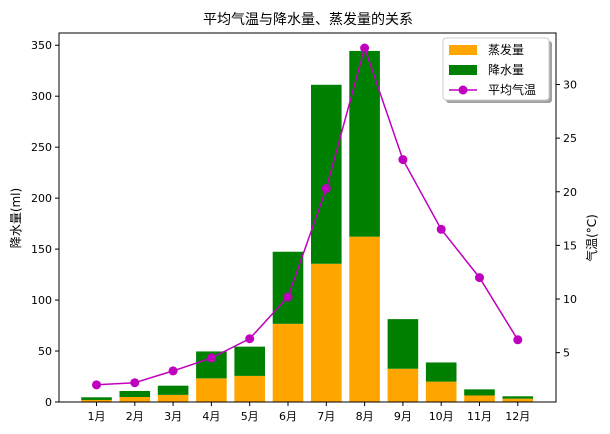 The image size is (610, 434). I want to click on x-tick-label: 9月, so click(403, 416).